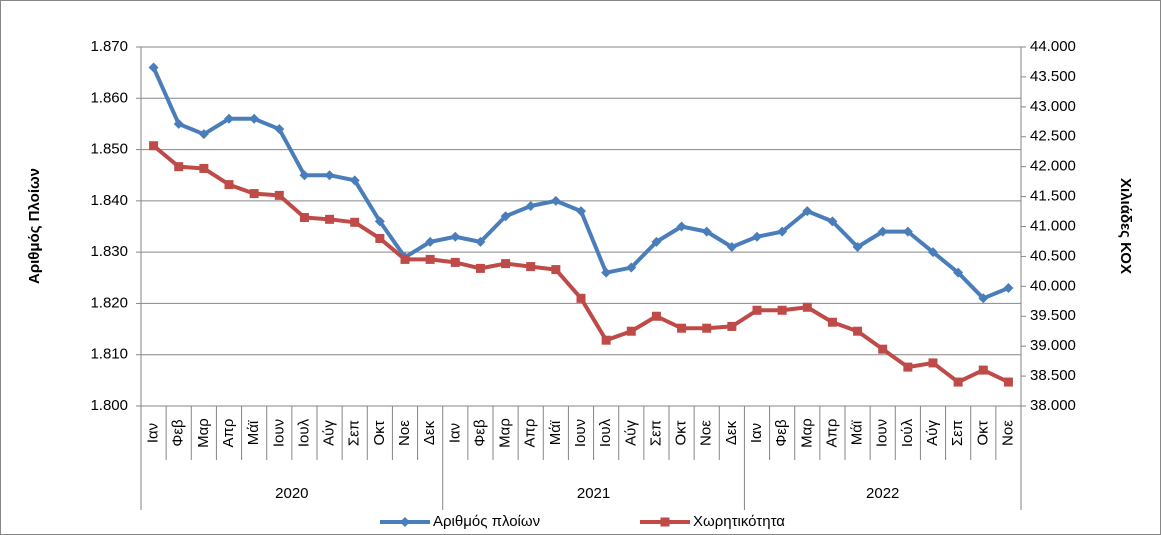  I want to click on y-tick-label: 1.870, so click(109, 46).